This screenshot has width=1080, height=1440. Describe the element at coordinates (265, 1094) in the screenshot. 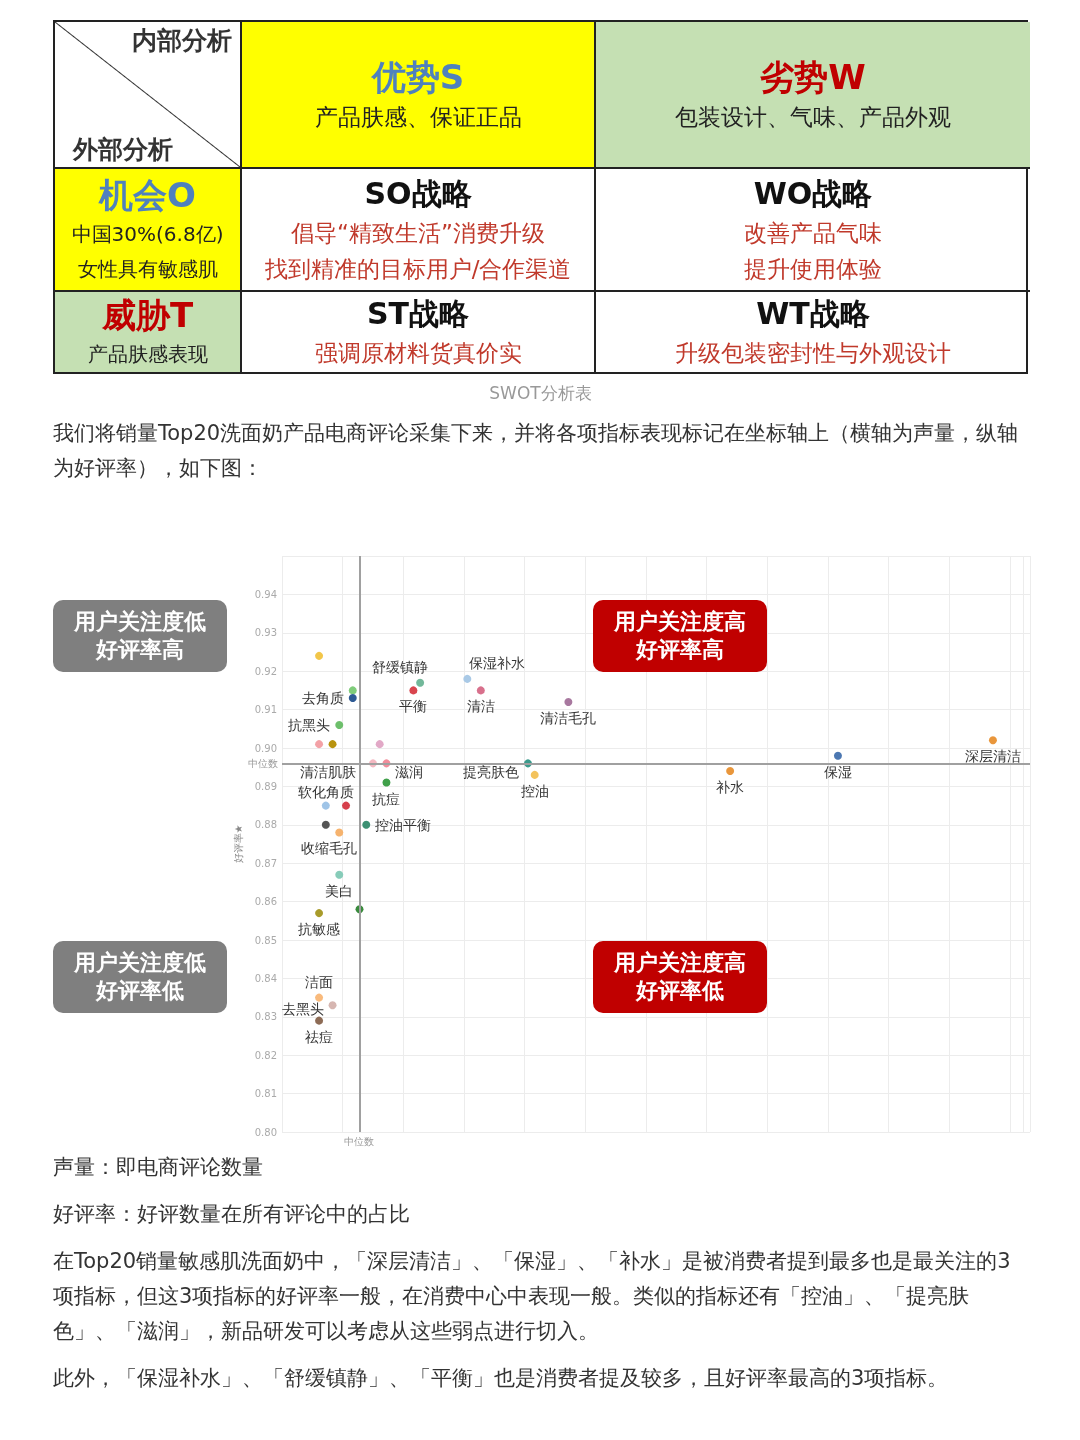

I see `y-tick-label: 0.81` at that location.